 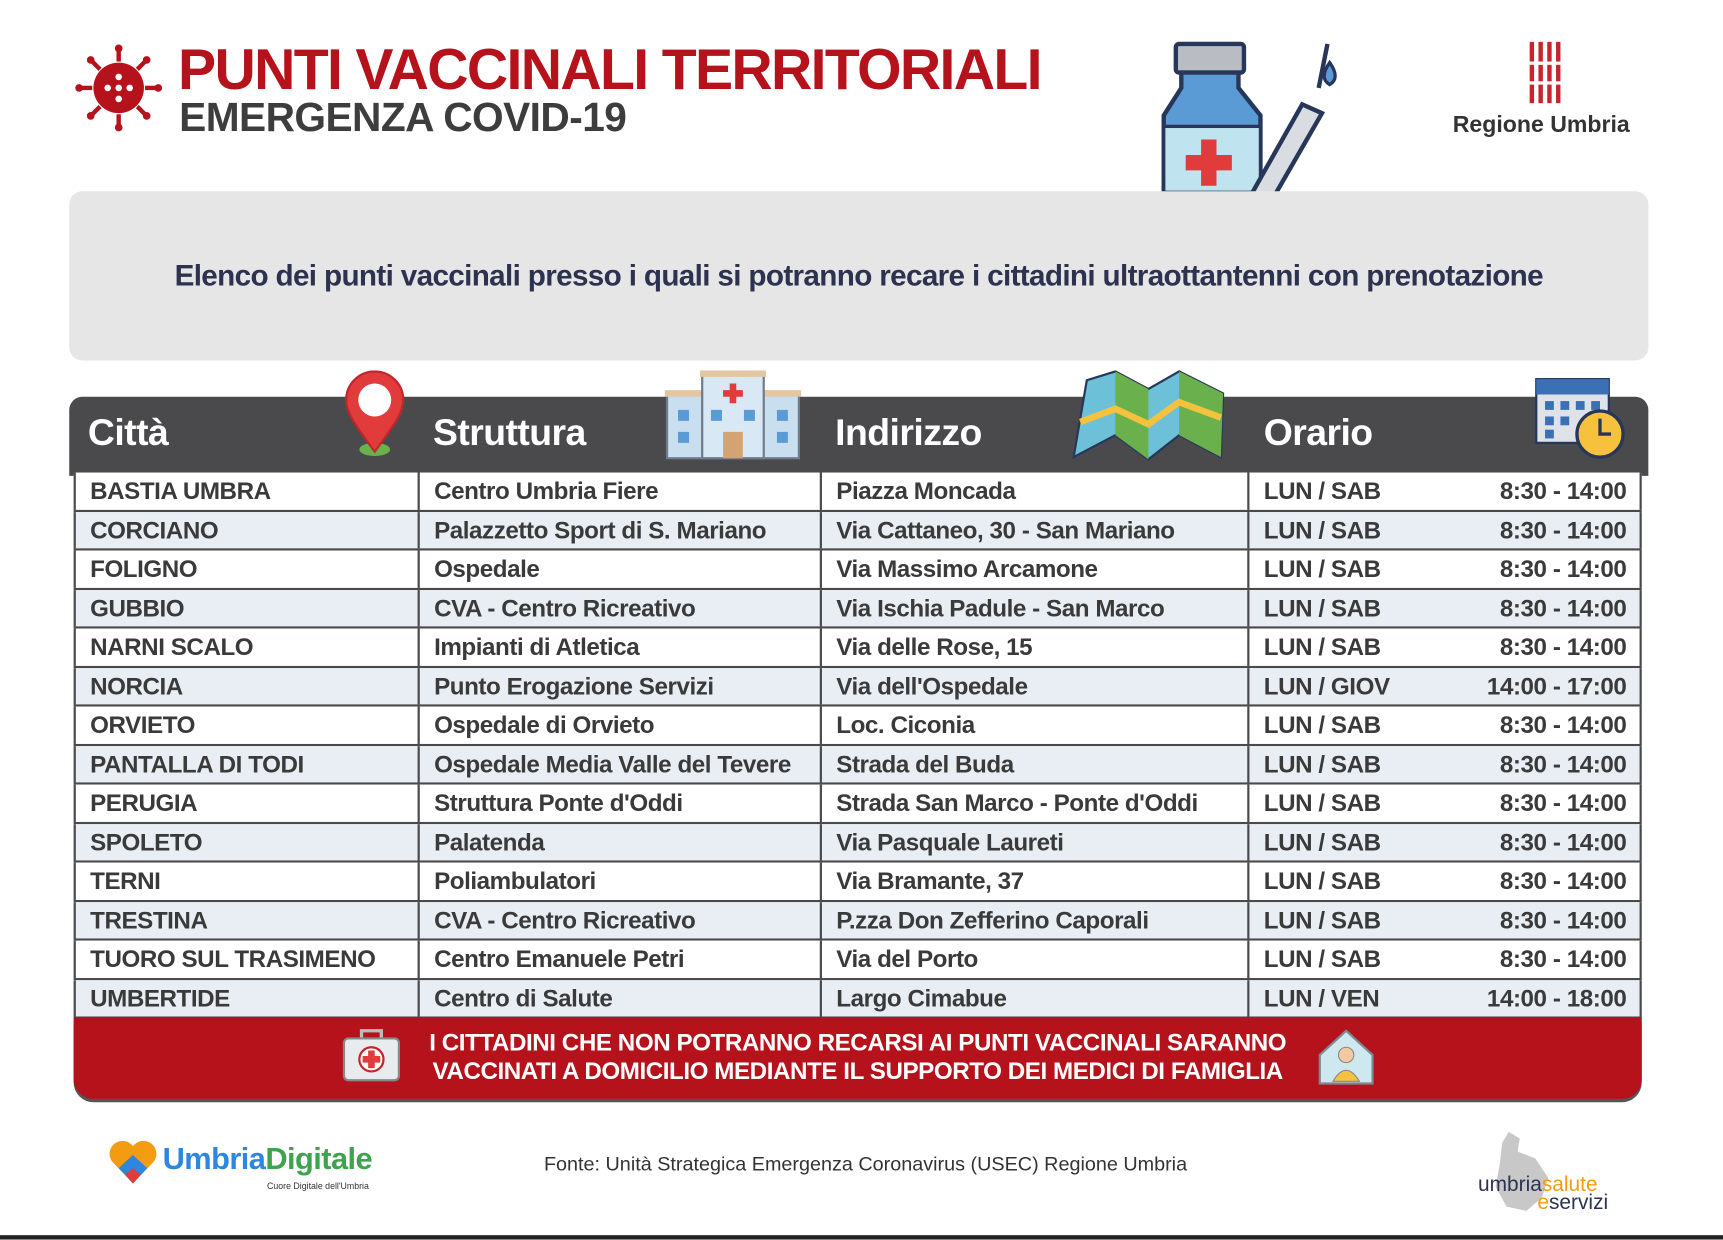 I want to click on column-header-orario: Orario, so click(x=1318, y=433).